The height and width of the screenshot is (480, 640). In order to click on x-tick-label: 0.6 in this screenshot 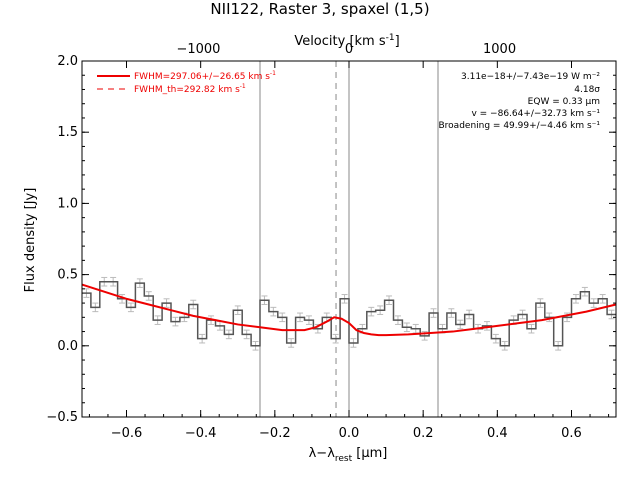, I will do `click(571, 433)`.